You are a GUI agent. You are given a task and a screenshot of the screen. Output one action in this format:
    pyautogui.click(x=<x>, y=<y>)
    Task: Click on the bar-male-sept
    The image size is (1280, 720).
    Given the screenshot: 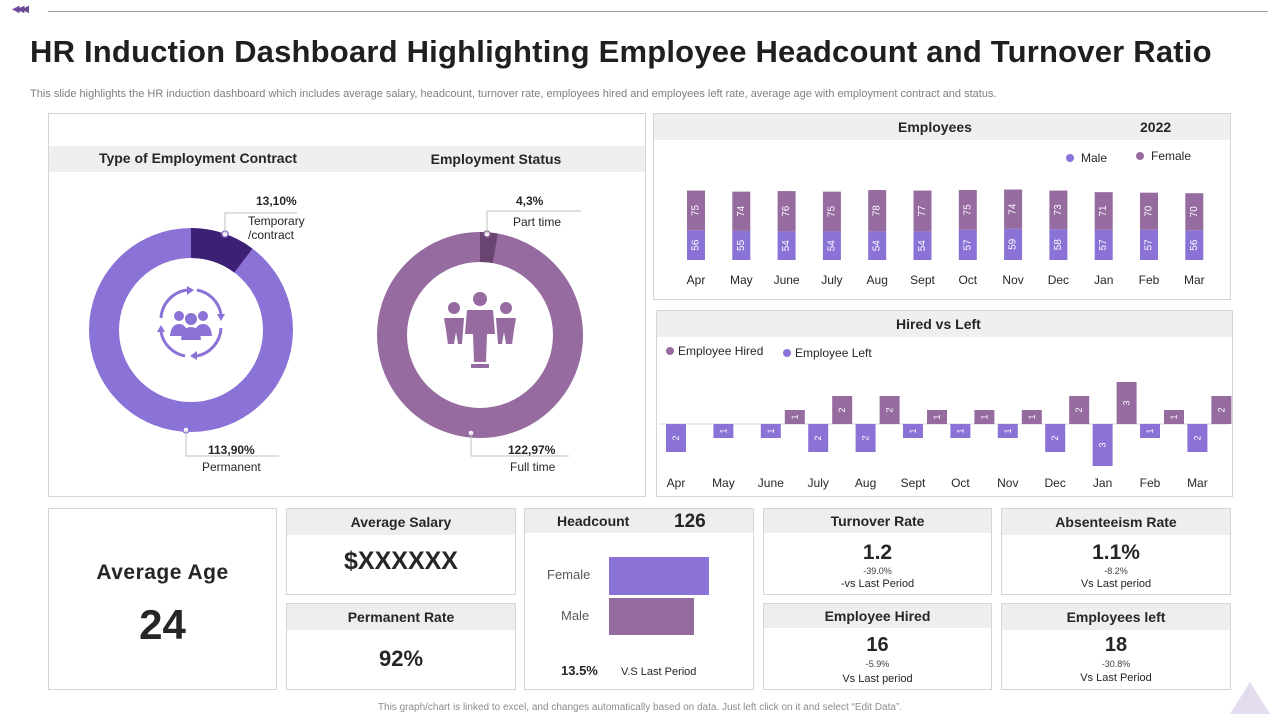 What is the action you would take?
    pyautogui.click(x=922, y=245)
    